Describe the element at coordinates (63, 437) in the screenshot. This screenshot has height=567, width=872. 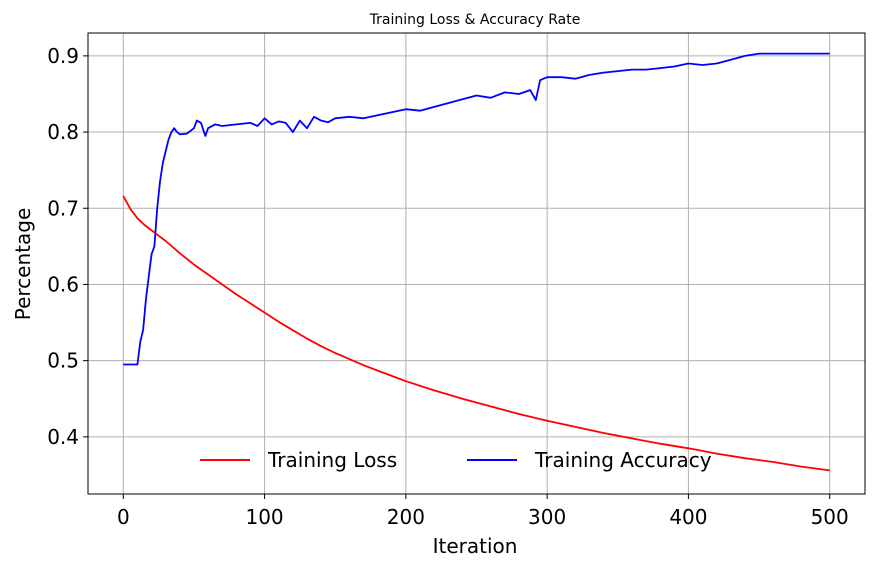
I see `y-tick-label: 0.4` at that location.